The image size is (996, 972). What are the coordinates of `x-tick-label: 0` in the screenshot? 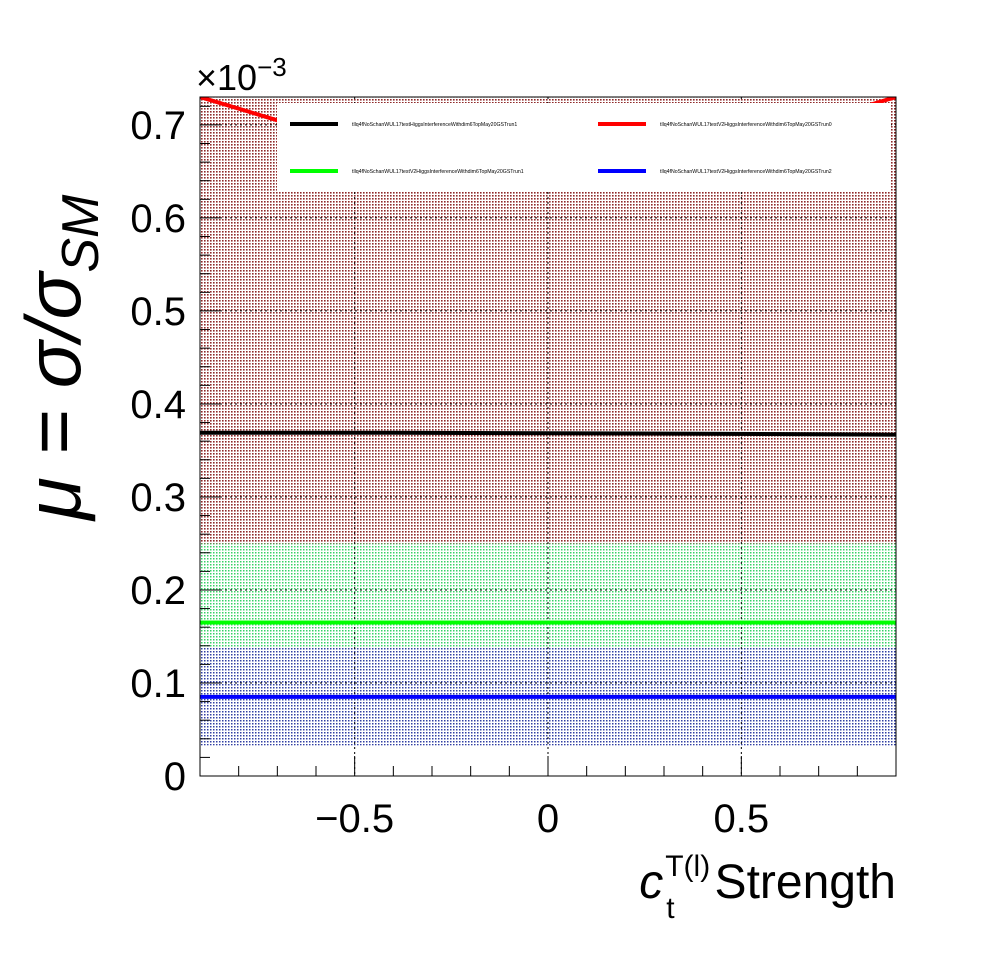 It's located at (548, 819).